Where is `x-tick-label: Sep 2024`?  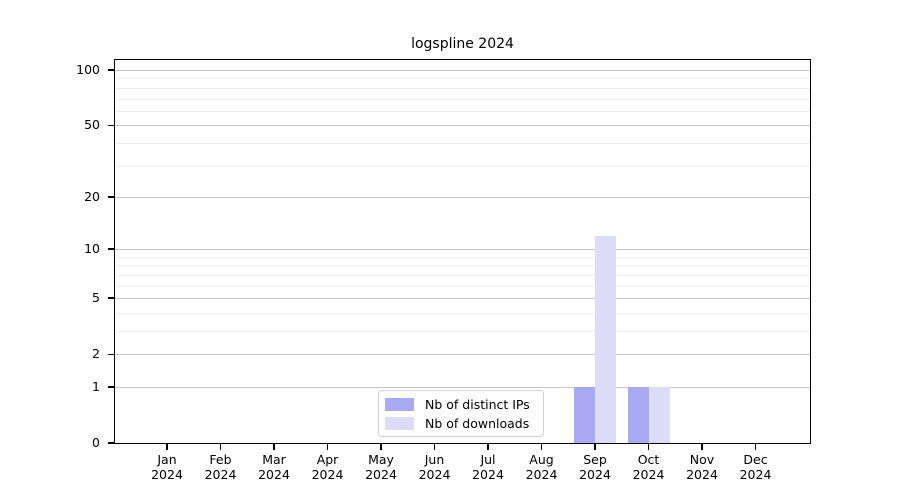 x-tick-label: Sep 2024 is located at coordinates (595, 467).